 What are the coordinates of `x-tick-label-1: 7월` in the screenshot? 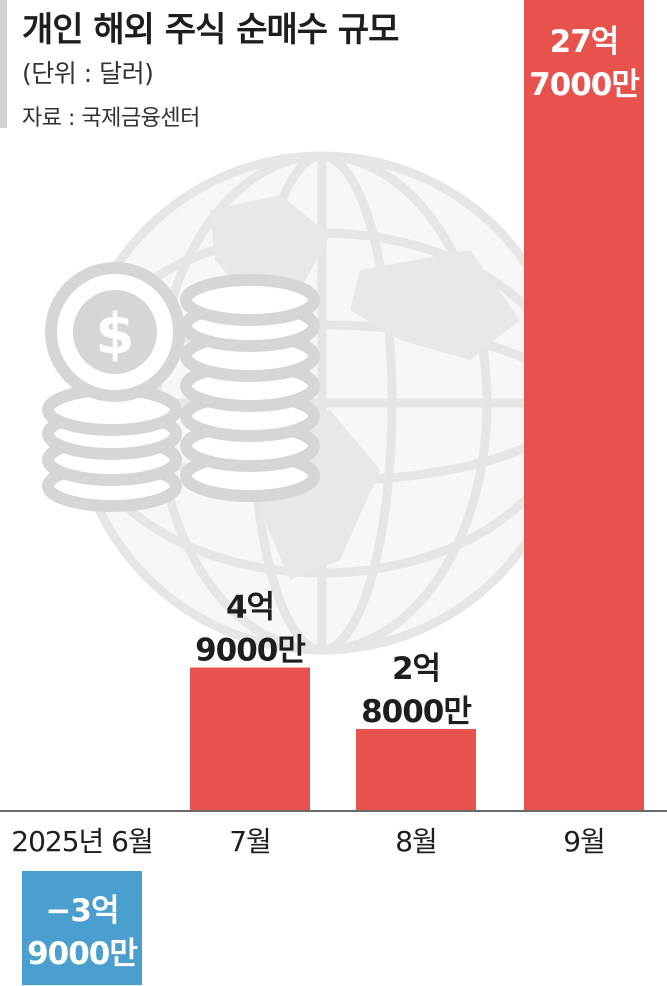 It's located at (250, 841).